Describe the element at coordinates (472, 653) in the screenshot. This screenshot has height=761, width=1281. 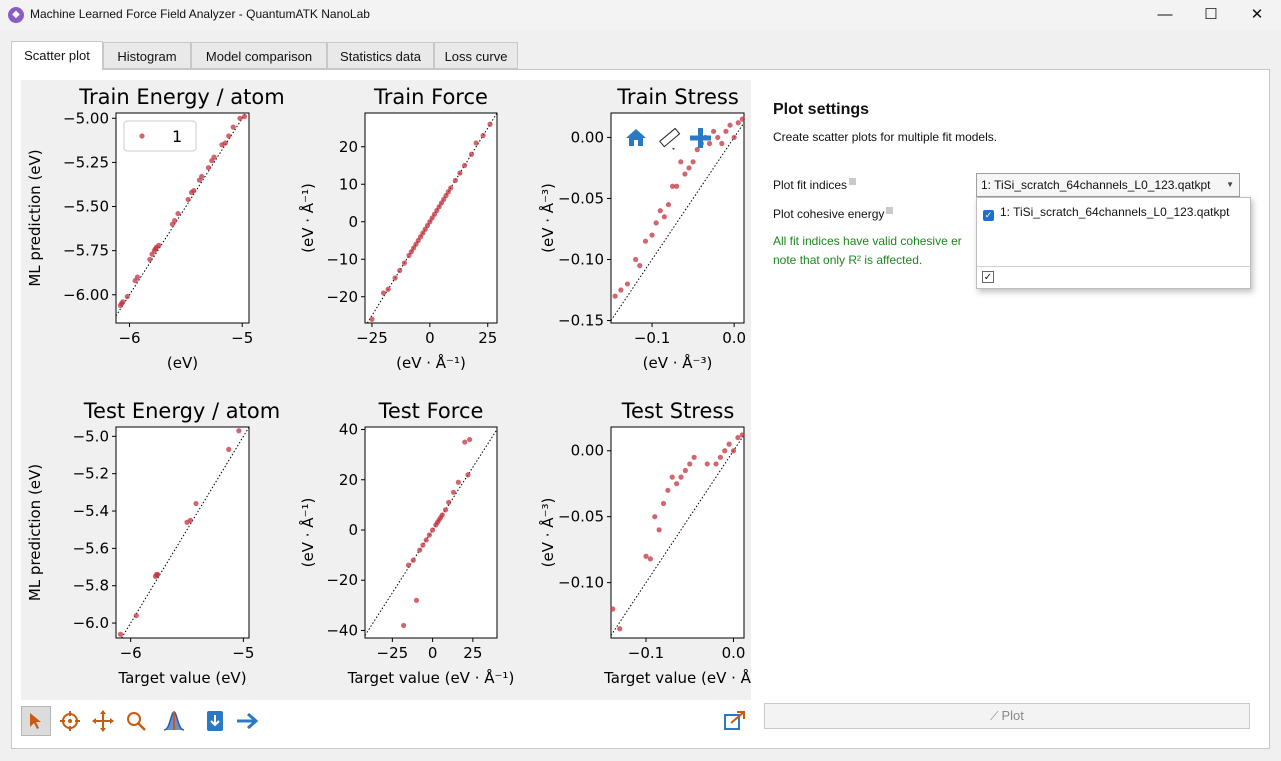
I see `x-tick-label: 25` at that location.